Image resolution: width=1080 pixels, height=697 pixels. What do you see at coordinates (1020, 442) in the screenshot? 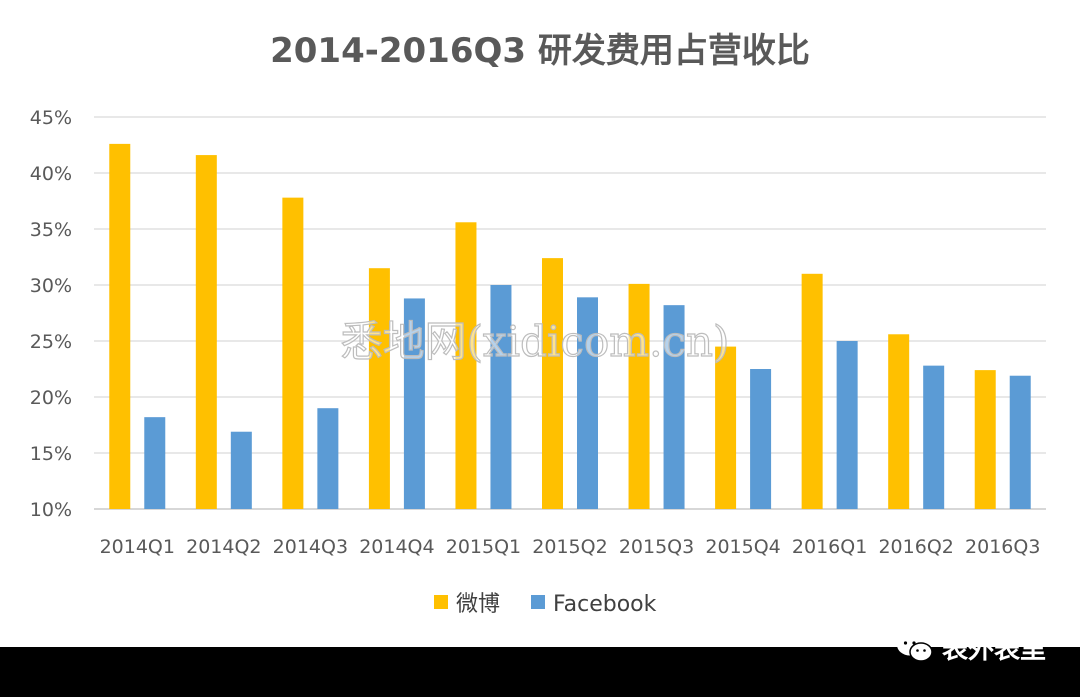
I see `bar-facebook-2016Q3` at bounding box center [1020, 442].